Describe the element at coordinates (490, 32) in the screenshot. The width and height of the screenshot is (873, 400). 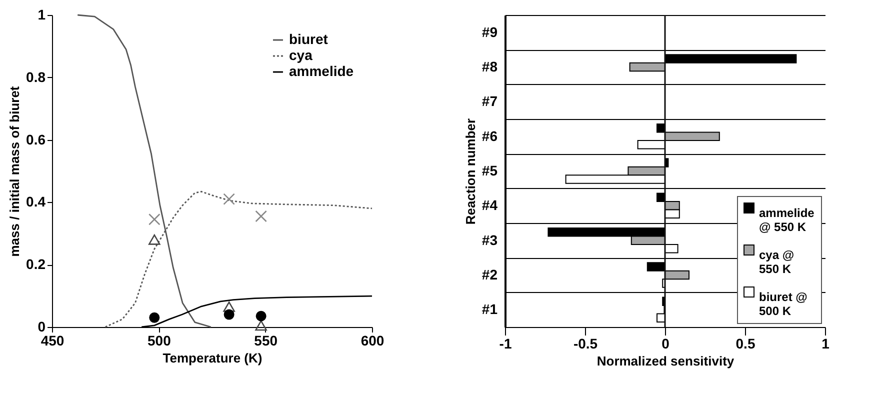
I see `y-tick-label: #9` at that location.